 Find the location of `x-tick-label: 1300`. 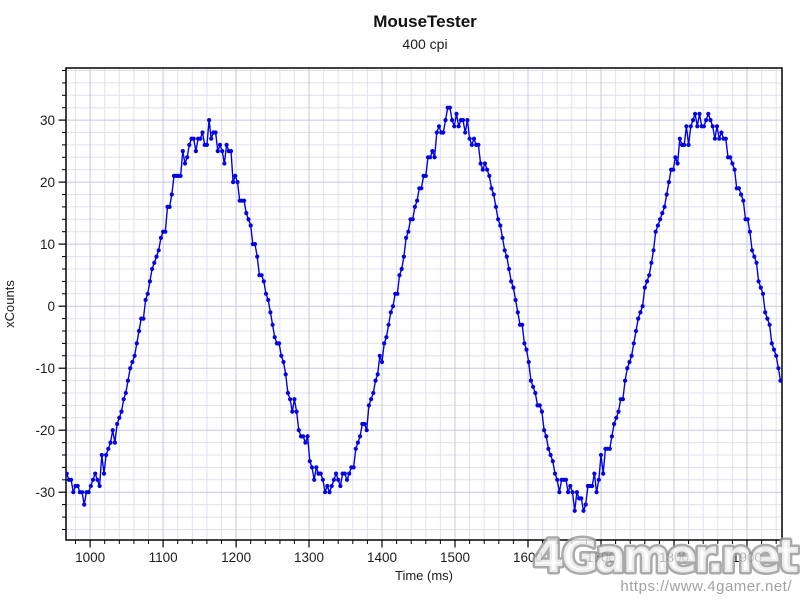

x-tick-label: 1300 is located at coordinates (309, 557).